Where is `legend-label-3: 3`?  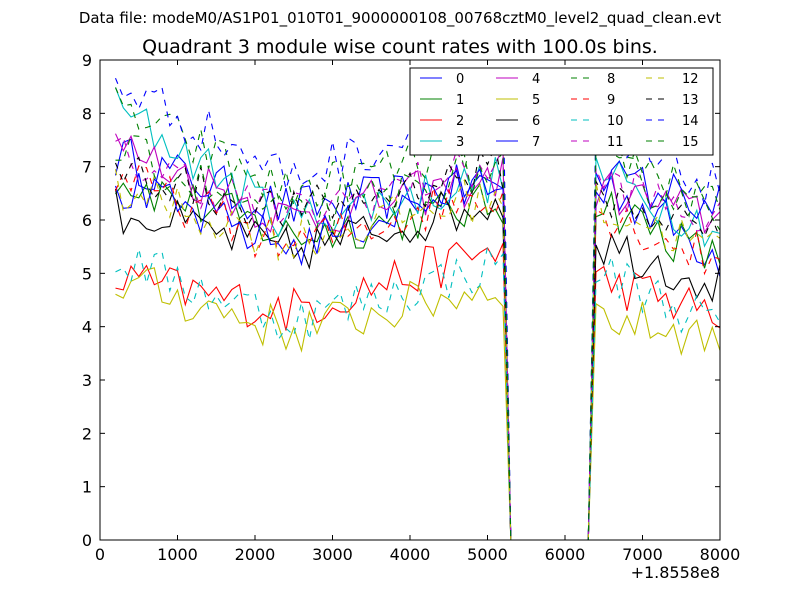 legend-label-3: 3 is located at coordinates (460, 142).